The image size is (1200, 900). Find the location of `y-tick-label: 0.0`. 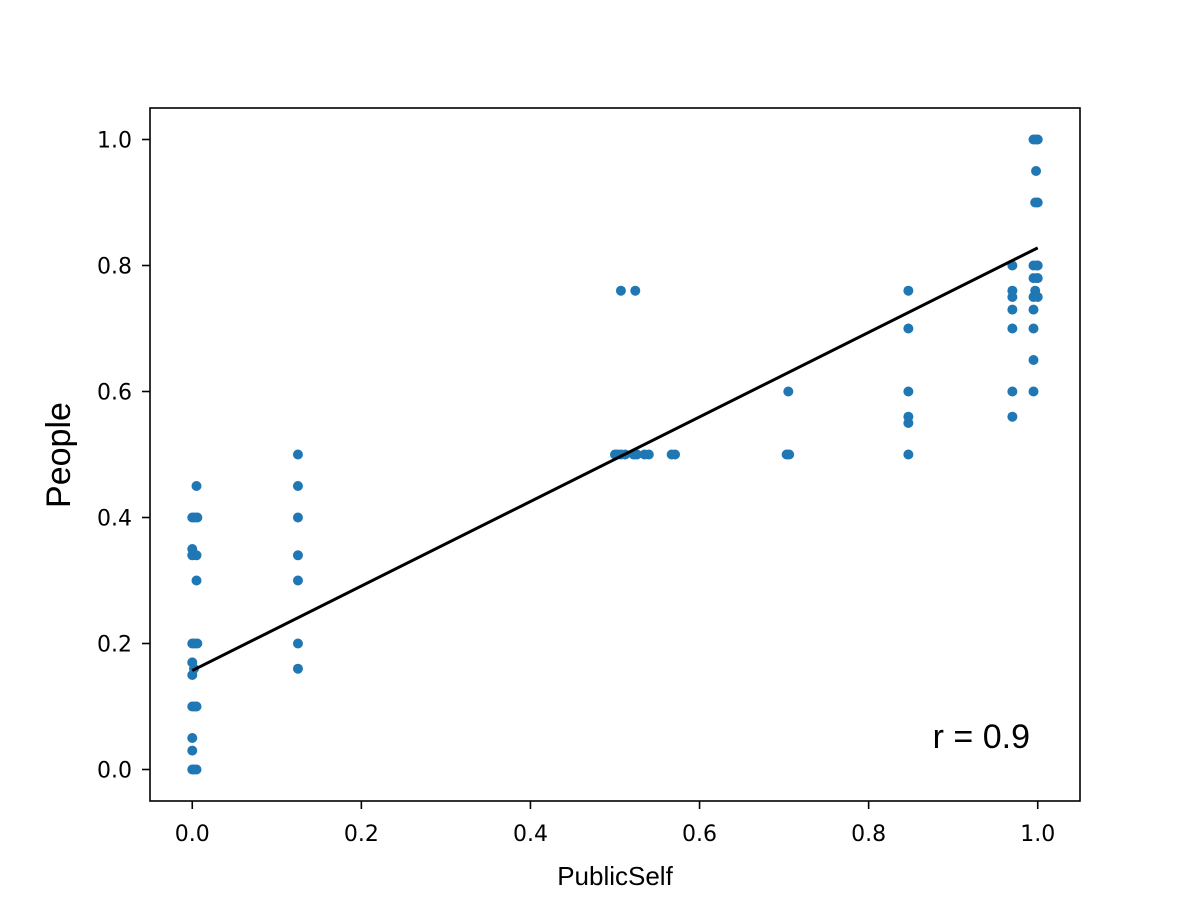

y-tick-label: 0.0 is located at coordinates (114, 771).